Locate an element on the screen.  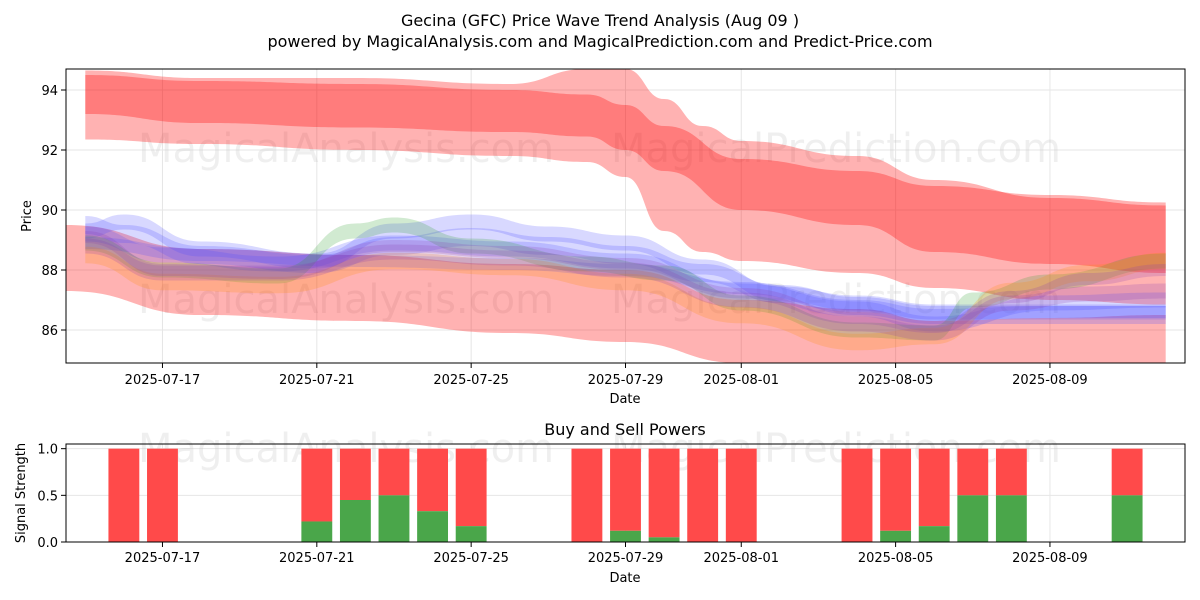
buy-sell-title: Buy and Sell Powers is located at coordinates (625, 429).